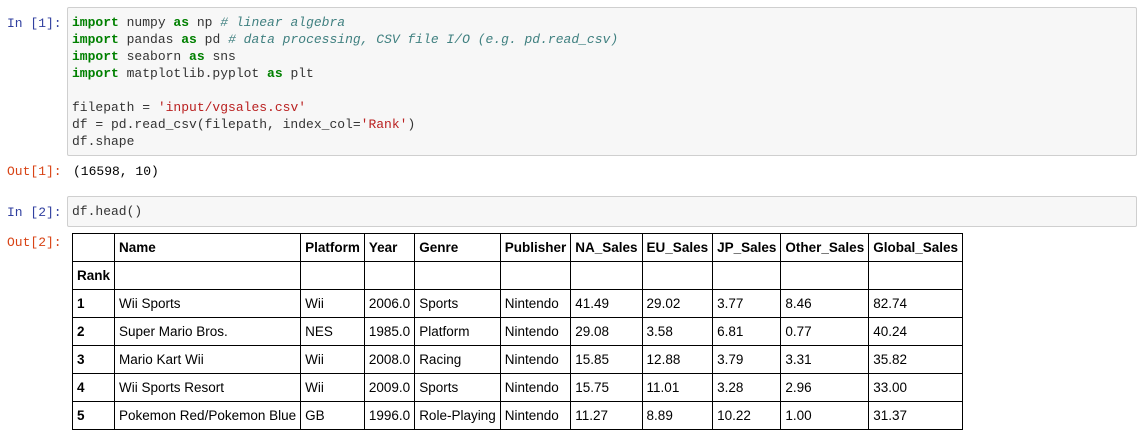  What do you see at coordinates (606, 303) in the screenshot?
I see `table-cell: 41.49` at bounding box center [606, 303].